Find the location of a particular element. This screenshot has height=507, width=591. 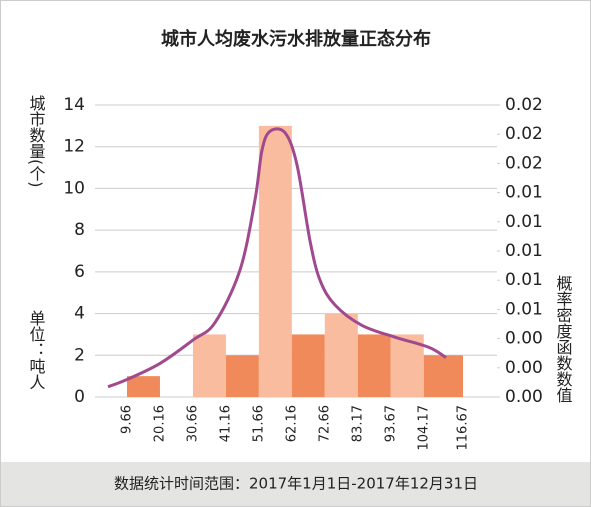

y-axis-label: 城市数量(个) is located at coordinates (36, 141).